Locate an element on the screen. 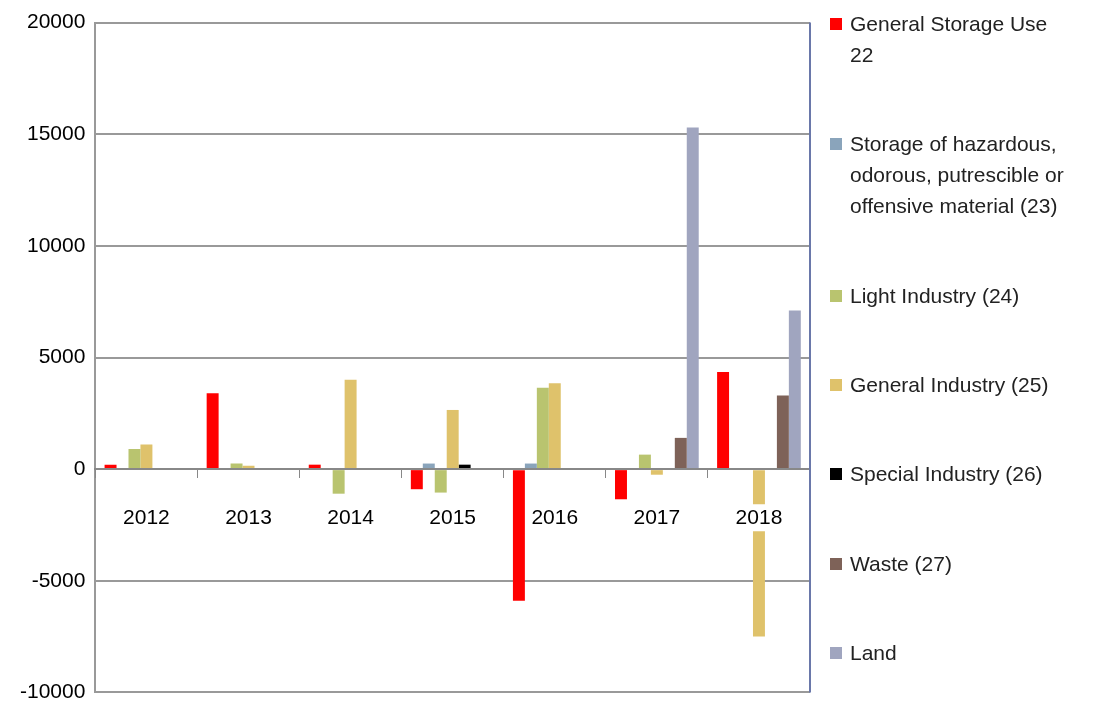  legend-label: Light Industry (24) is located at coordinates (935, 295).